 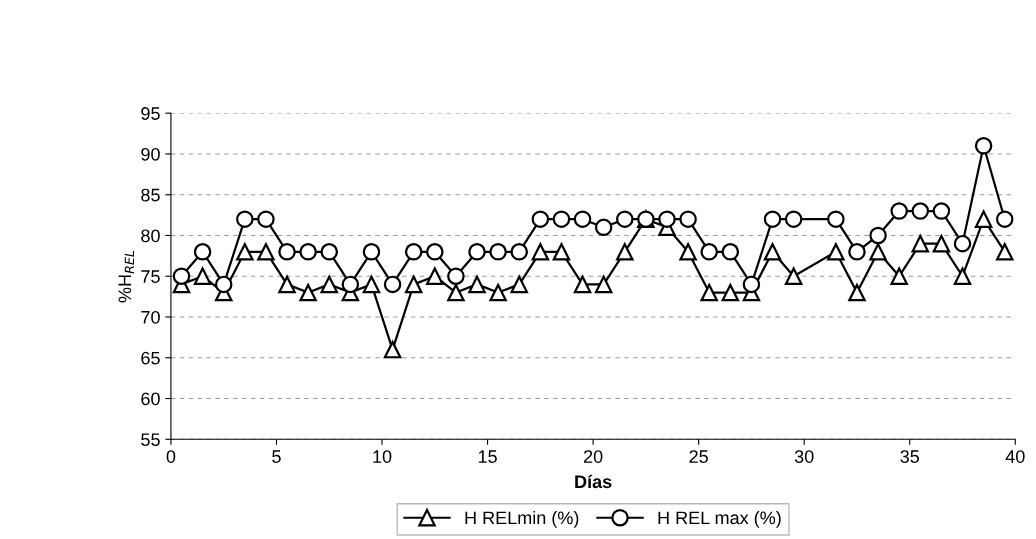 I want to click on legend-label: H RELmin (%), so click(x=522, y=519).